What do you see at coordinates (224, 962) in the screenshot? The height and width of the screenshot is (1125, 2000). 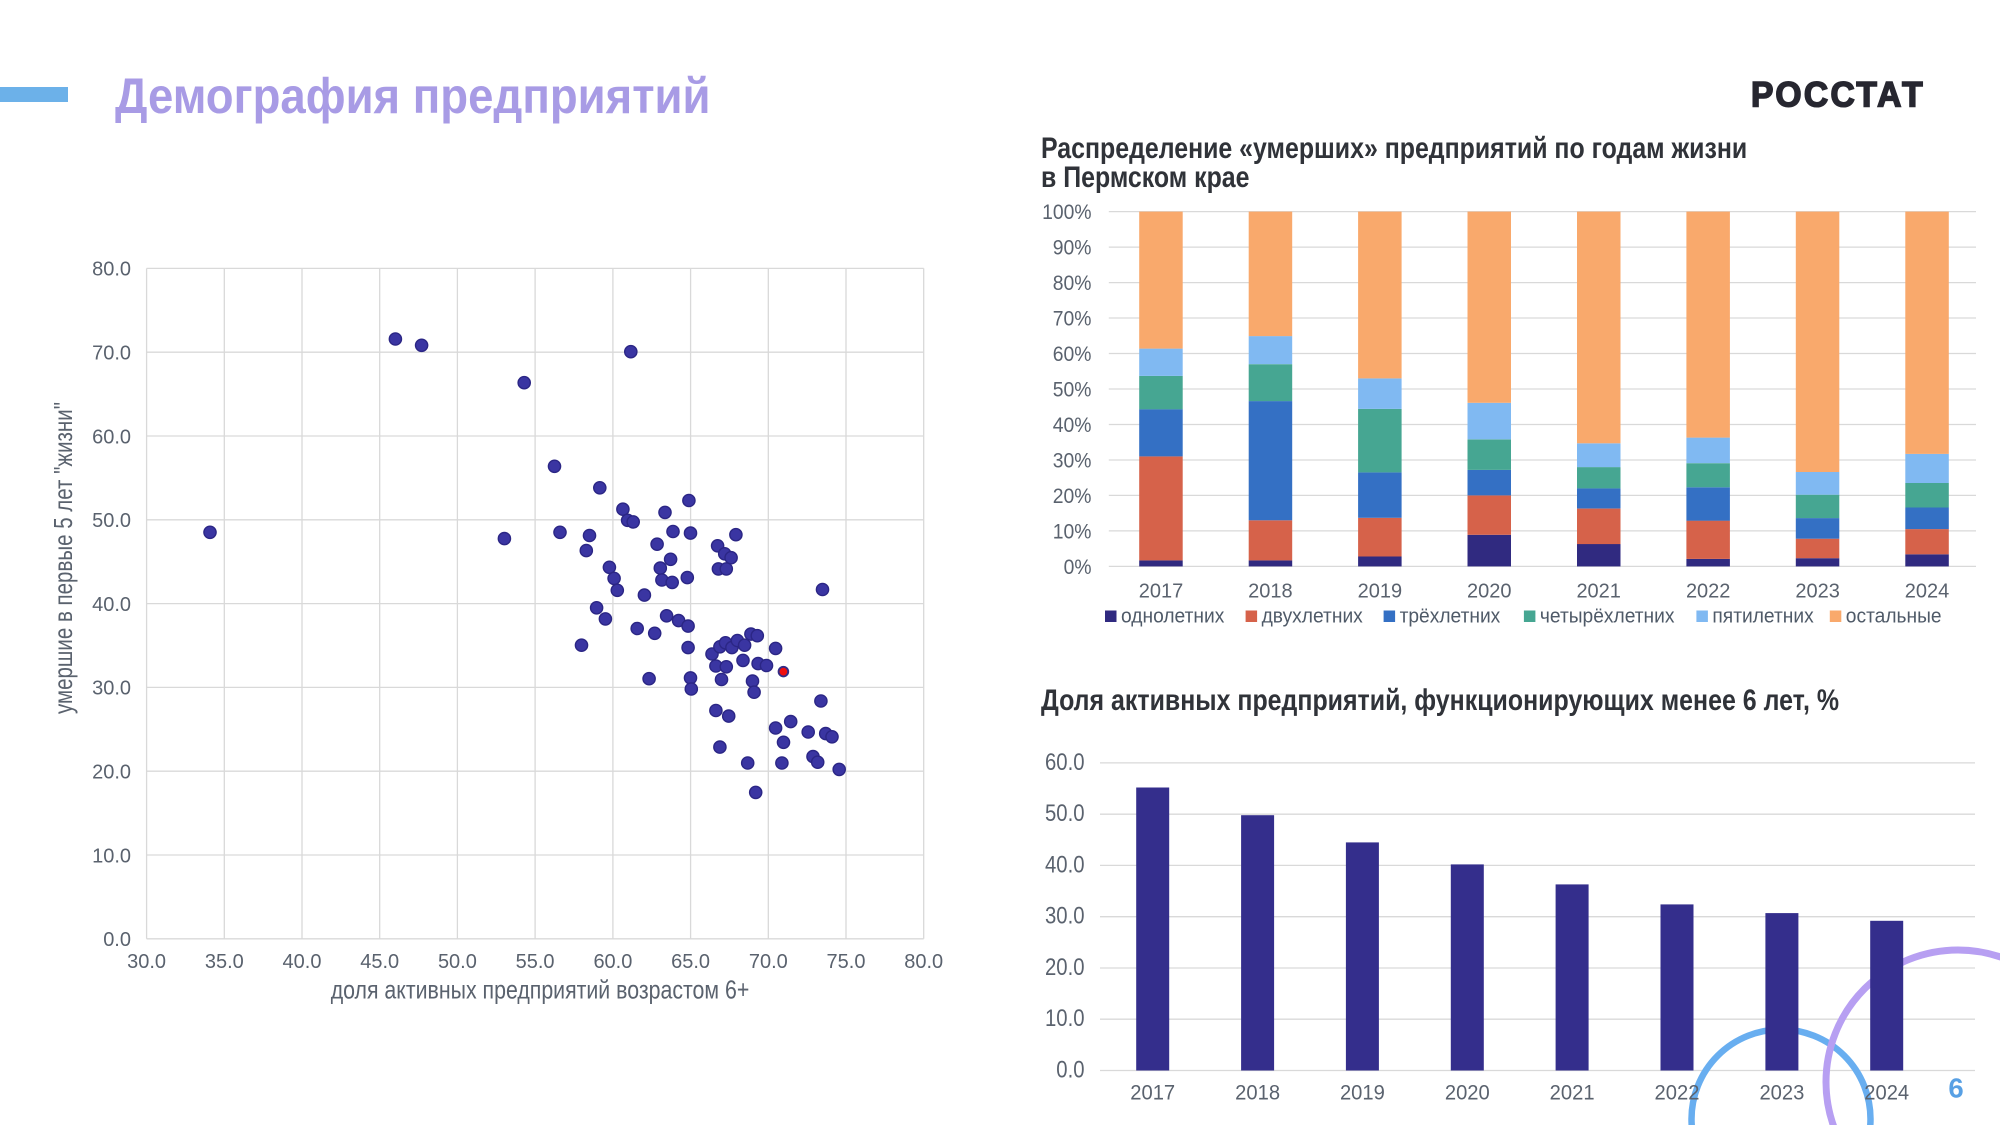 I see `svg-text: 35.0` at bounding box center [224, 962].